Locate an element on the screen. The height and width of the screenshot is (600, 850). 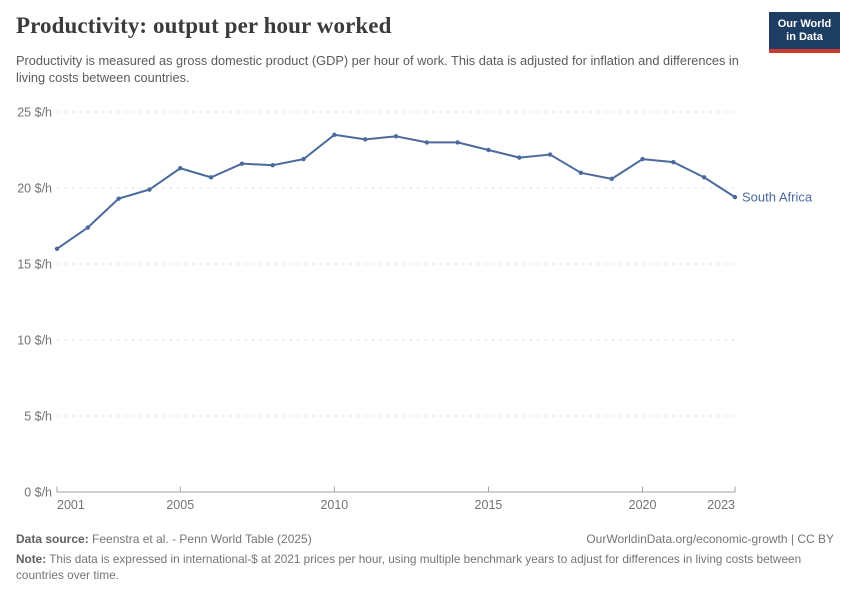
owid-logo-line1: Our World is located at coordinates (804, 23).